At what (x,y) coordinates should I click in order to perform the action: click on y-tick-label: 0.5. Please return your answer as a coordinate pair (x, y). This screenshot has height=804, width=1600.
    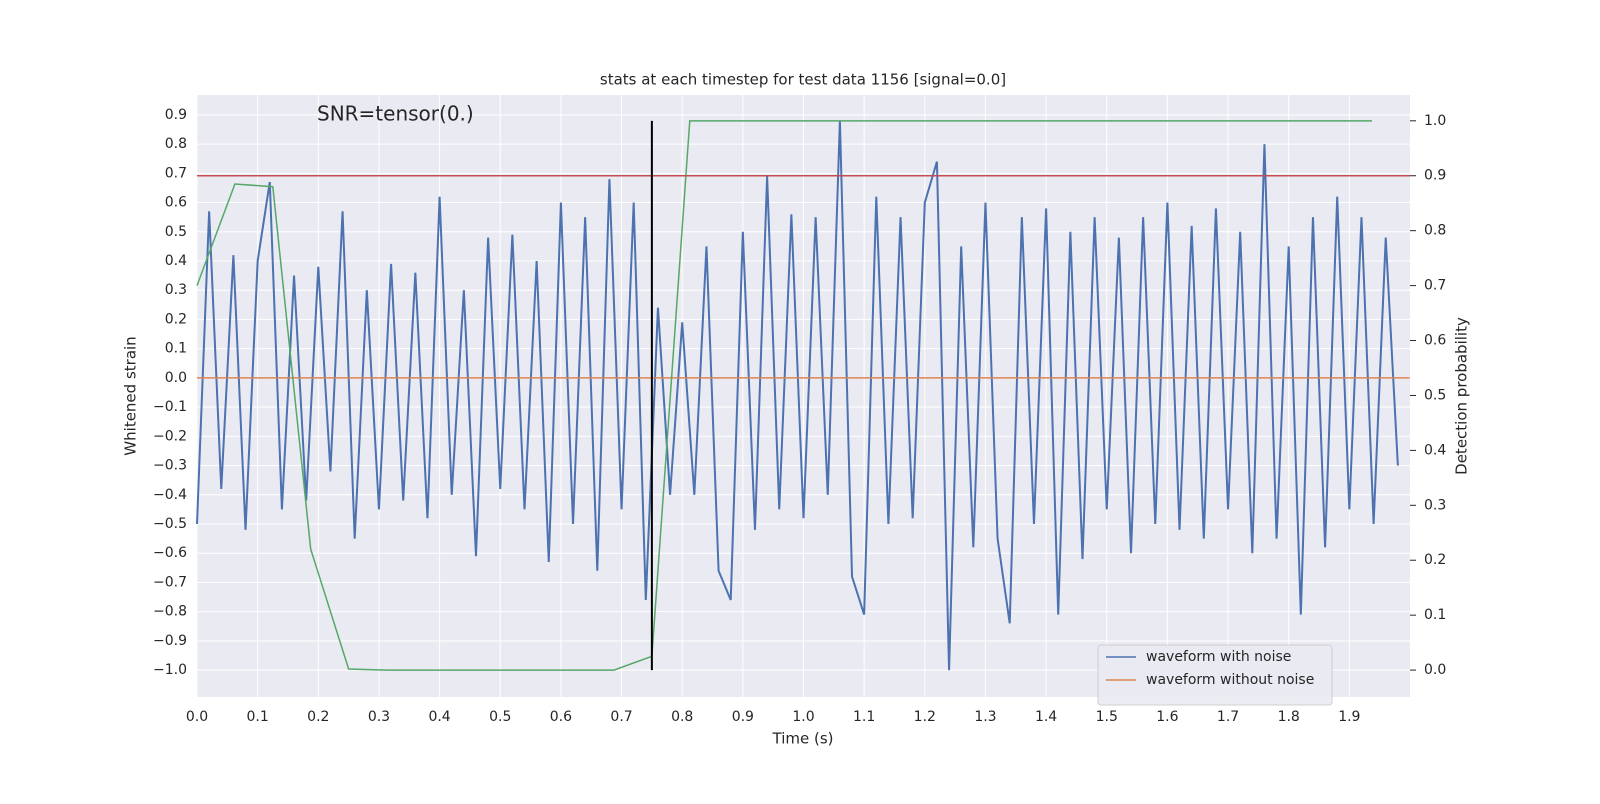
    Looking at the image, I should click on (176, 232).